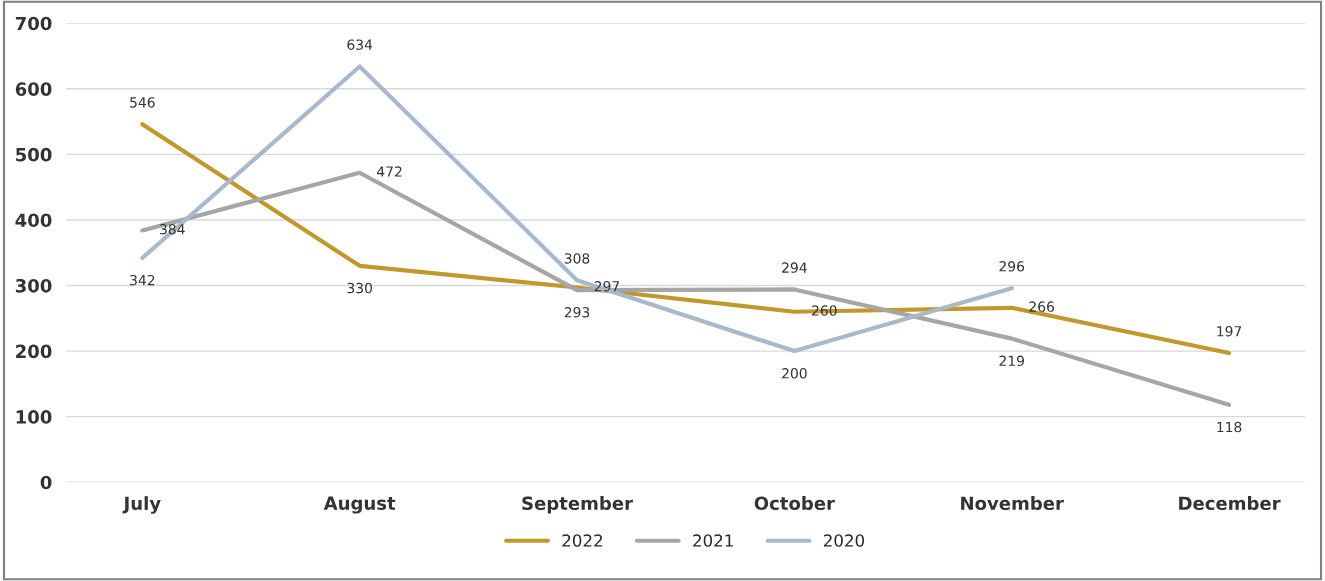 This screenshot has height=581, width=1325. What do you see at coordinates (1012, 503) in the screenshot?
I see `x-tick-label: November` at bounding box center [1012, 503].